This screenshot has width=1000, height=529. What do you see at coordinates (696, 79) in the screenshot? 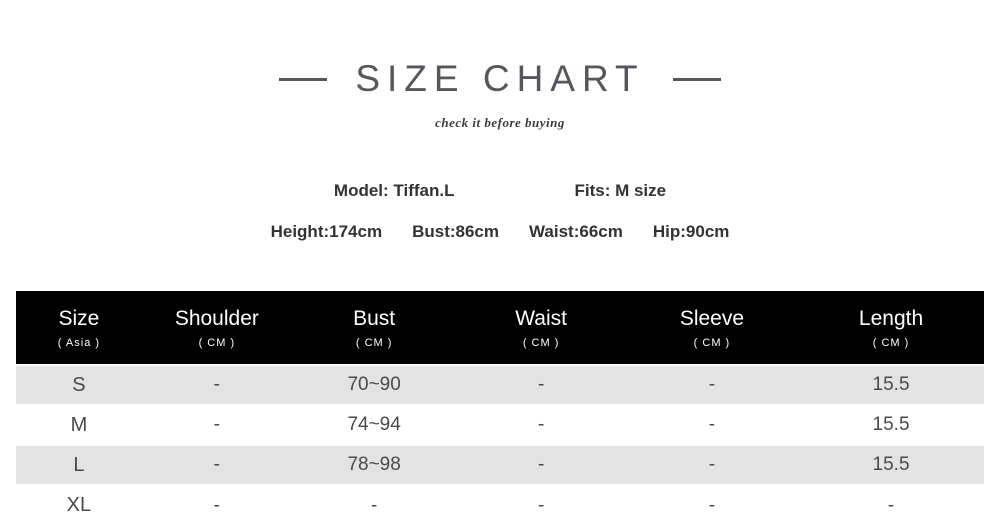
I see `title-dash-right-icon` at bounding box center [696, 79].